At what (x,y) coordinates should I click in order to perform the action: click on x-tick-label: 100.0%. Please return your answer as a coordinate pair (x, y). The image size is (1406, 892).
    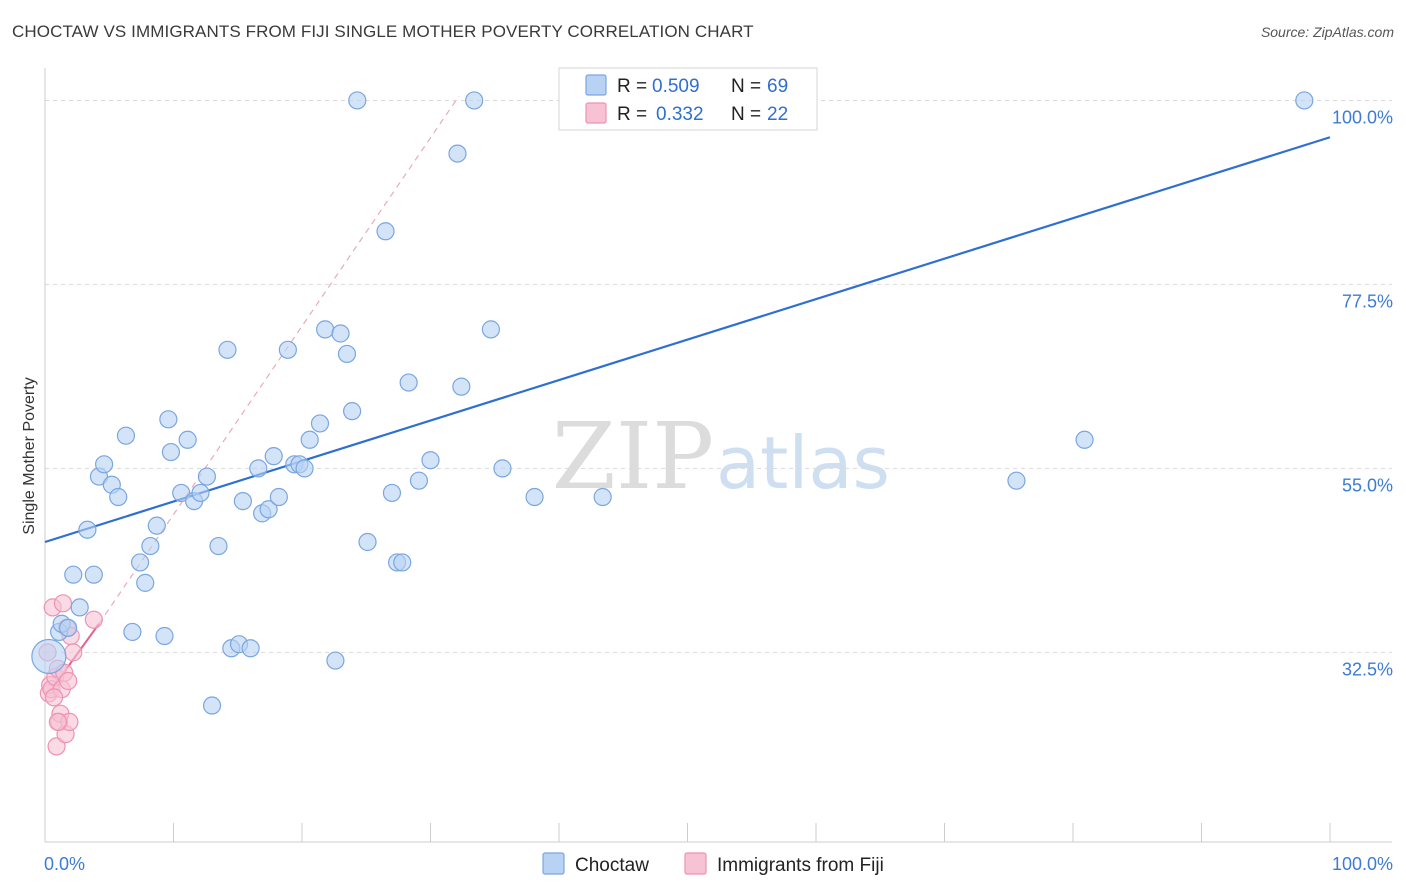
    Looking at the image, I should click on (1362, 864).